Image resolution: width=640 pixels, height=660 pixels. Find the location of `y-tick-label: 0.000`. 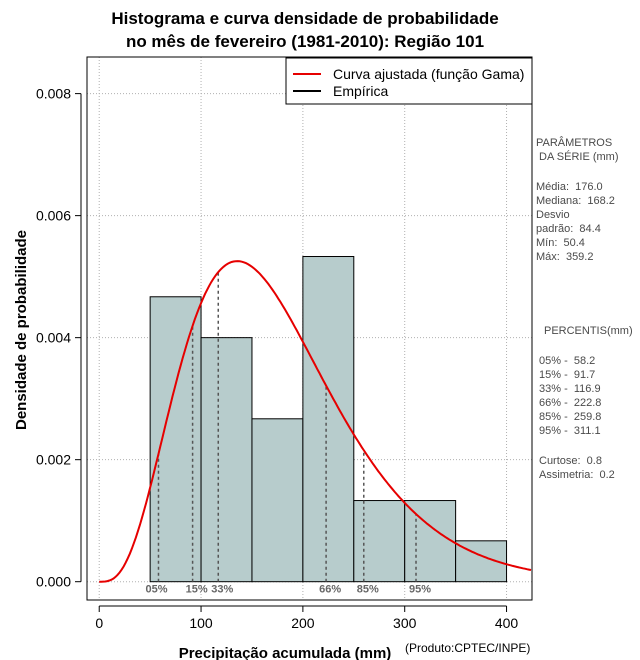

y-tick-label: 0.000 is located at coordinates (53, 582).